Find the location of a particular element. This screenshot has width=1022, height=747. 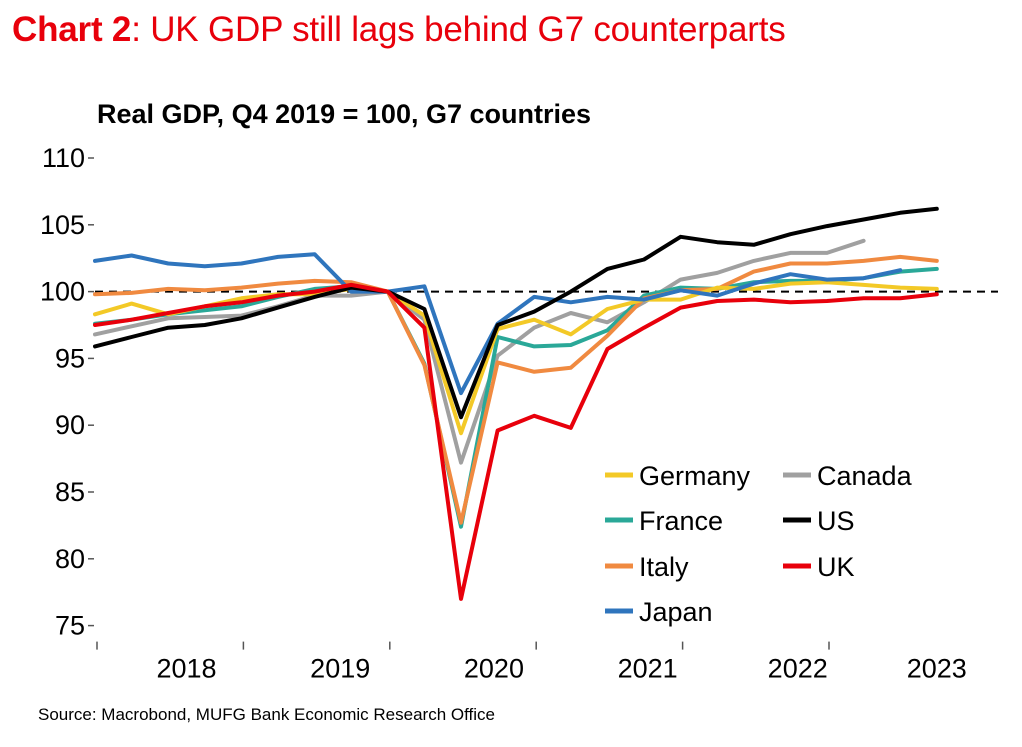

y-tick-label: 75 is located at coordinates (70, 626).